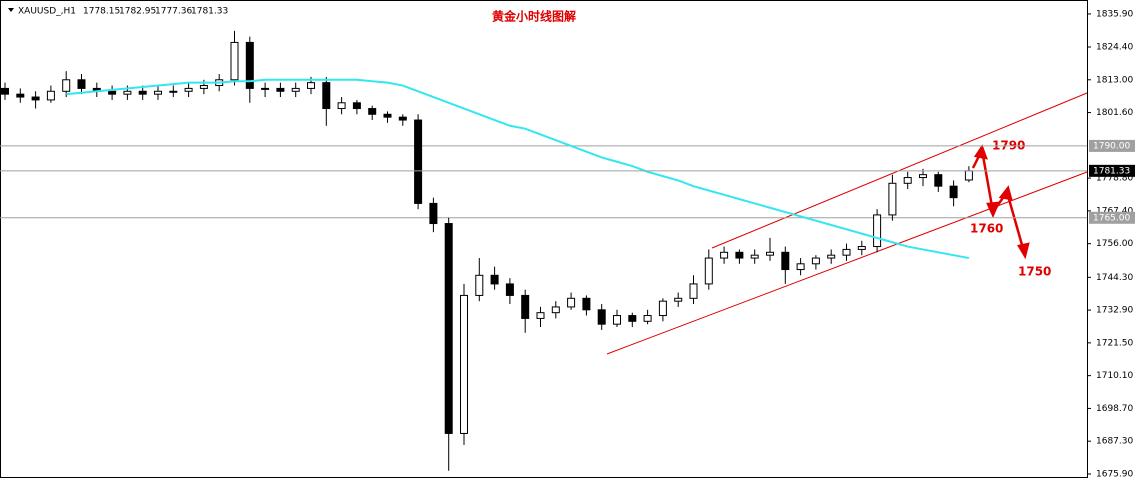 The height and width of the screenshot is (480, 1136). Describe the element at coordinates (1114, 376) in the screenshot. I see `y-tick-label: 1710.10` at that location.